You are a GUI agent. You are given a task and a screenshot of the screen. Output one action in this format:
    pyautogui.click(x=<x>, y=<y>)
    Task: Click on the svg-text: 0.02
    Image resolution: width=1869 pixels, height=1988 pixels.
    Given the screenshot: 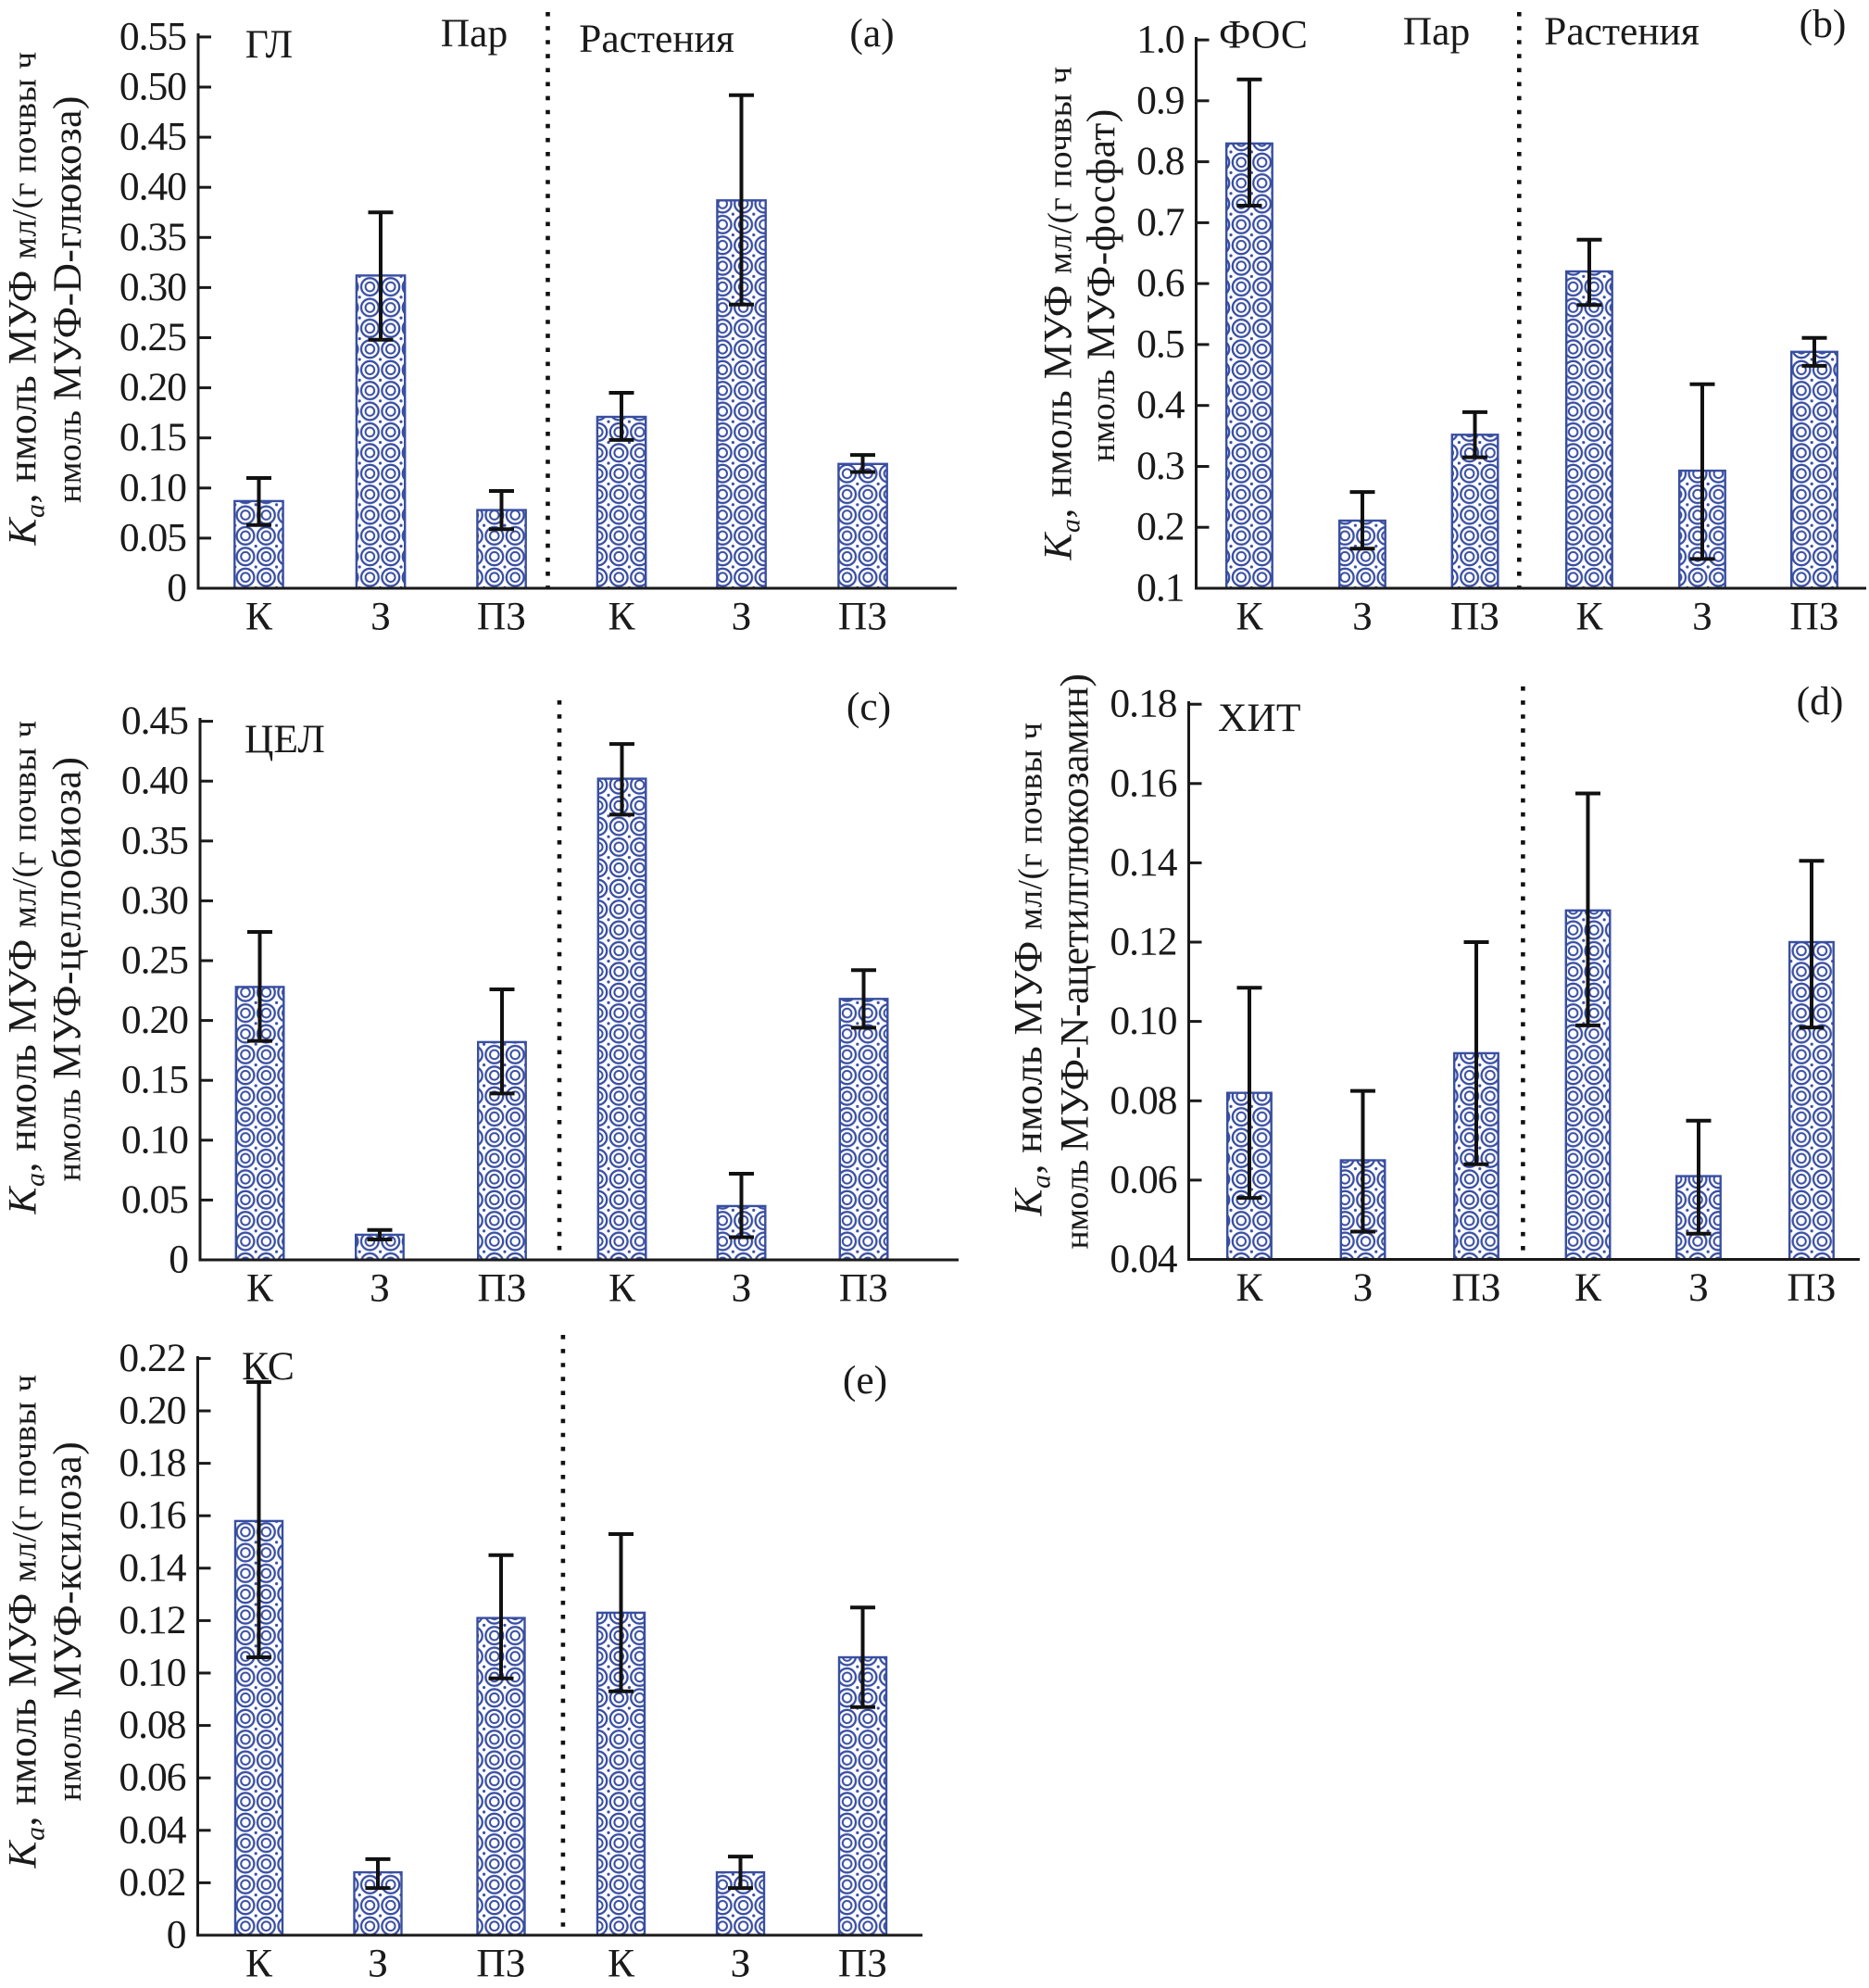 What is the action you would take?
    pyautogui.click(x=152, y=1882)
    